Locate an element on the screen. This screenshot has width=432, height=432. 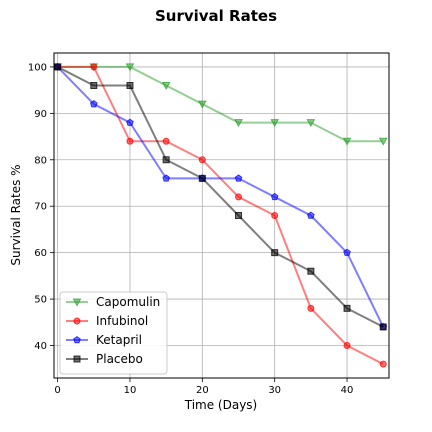
y-tick-label: 50 is located at coordinates (40, 300).